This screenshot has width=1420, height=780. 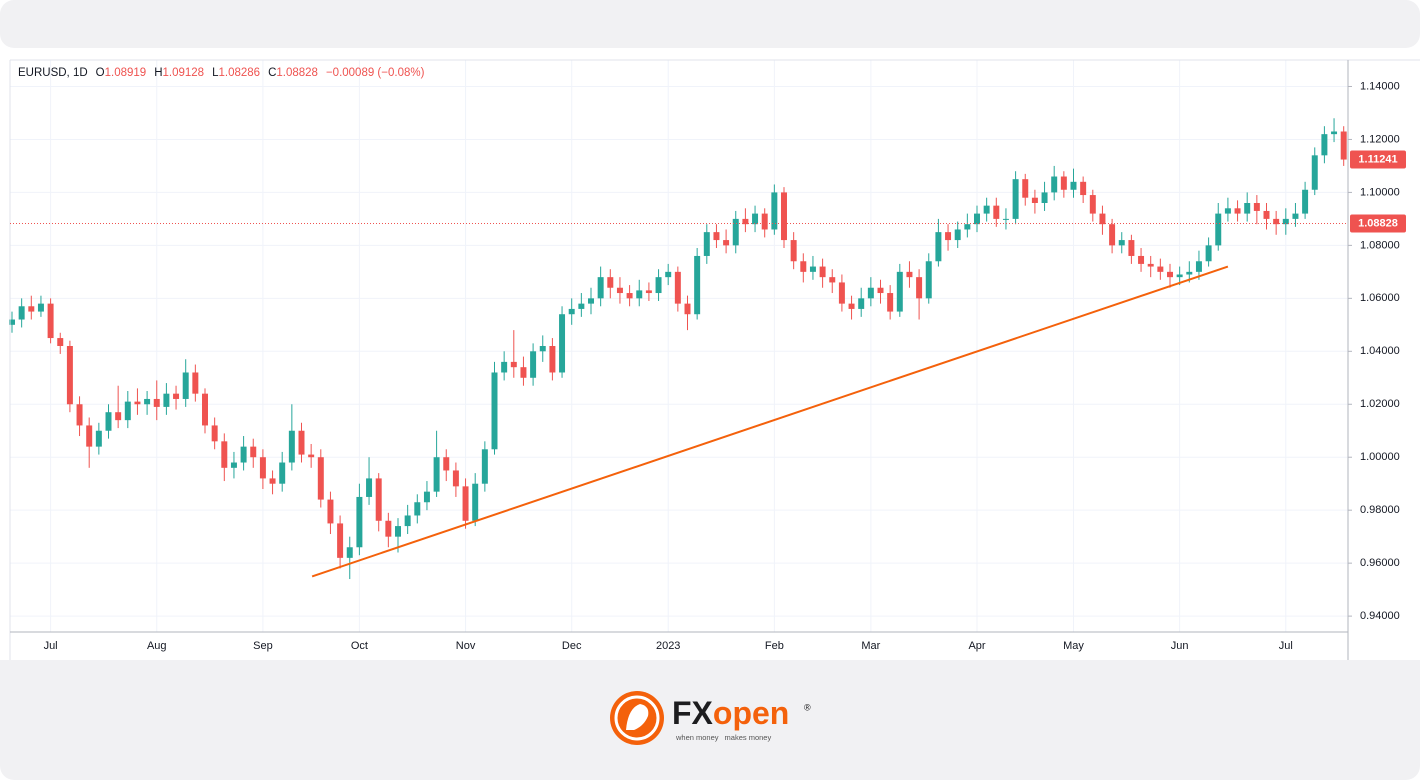 What do you see at coordinates (215, 73) in the screenshot?
I see `legend-label: L` at bounding box center [215, 73].